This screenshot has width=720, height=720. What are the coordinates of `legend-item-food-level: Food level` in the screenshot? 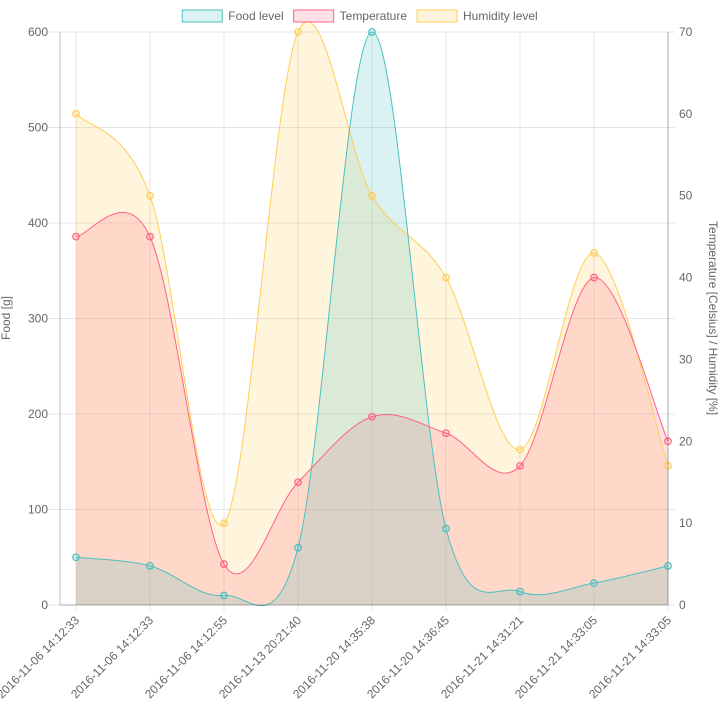 It's located at (232, 16).